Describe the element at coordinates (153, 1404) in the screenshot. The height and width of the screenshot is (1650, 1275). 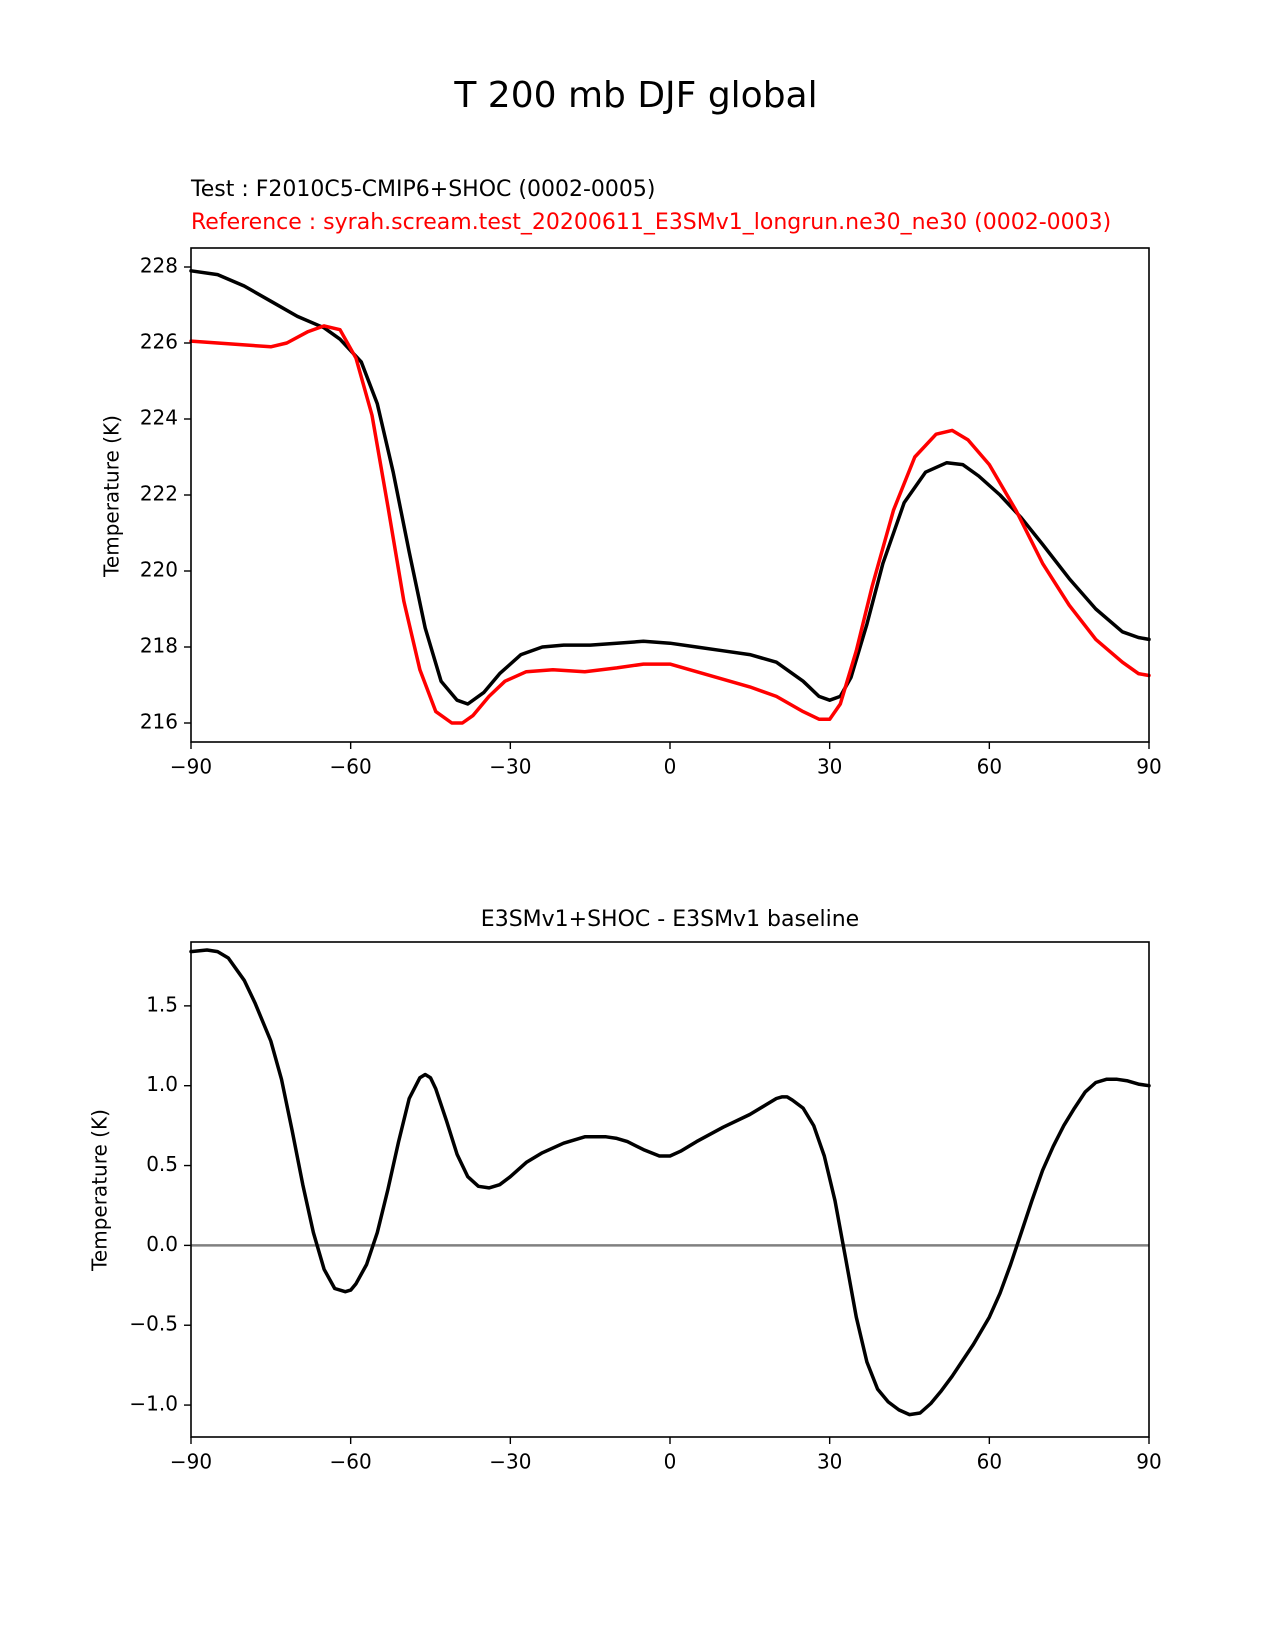
I see `y-tick-label: −1.0` at that location.